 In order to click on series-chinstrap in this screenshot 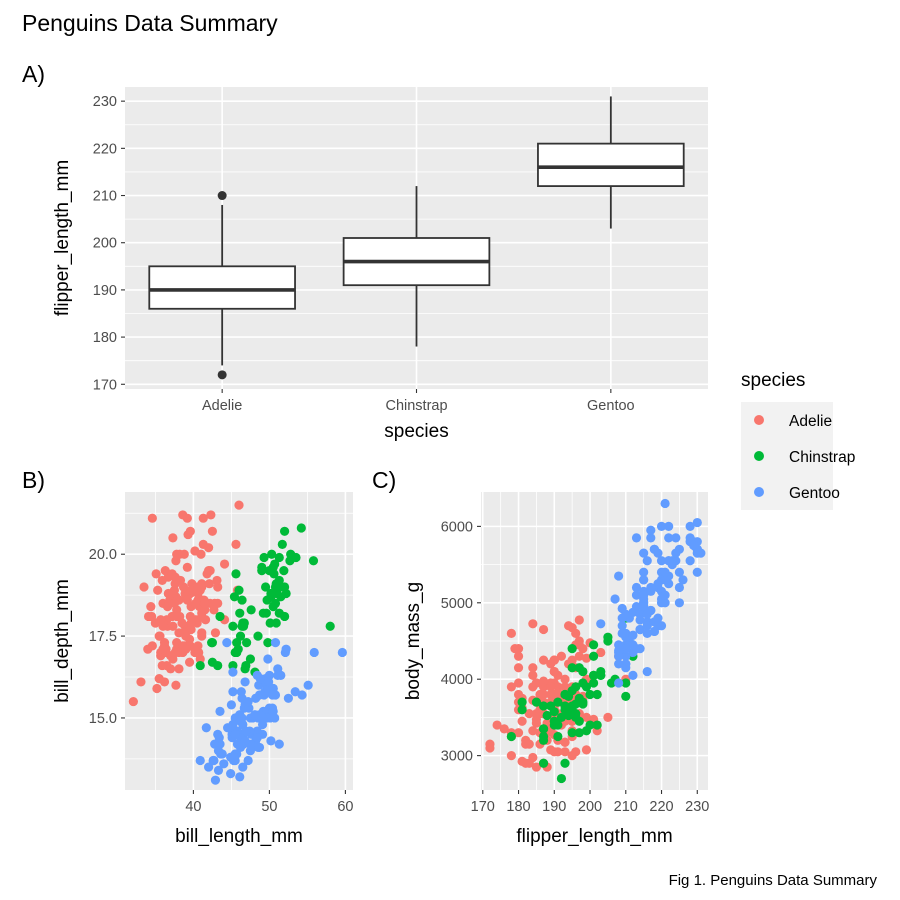, I will do `click(572, 698)`.